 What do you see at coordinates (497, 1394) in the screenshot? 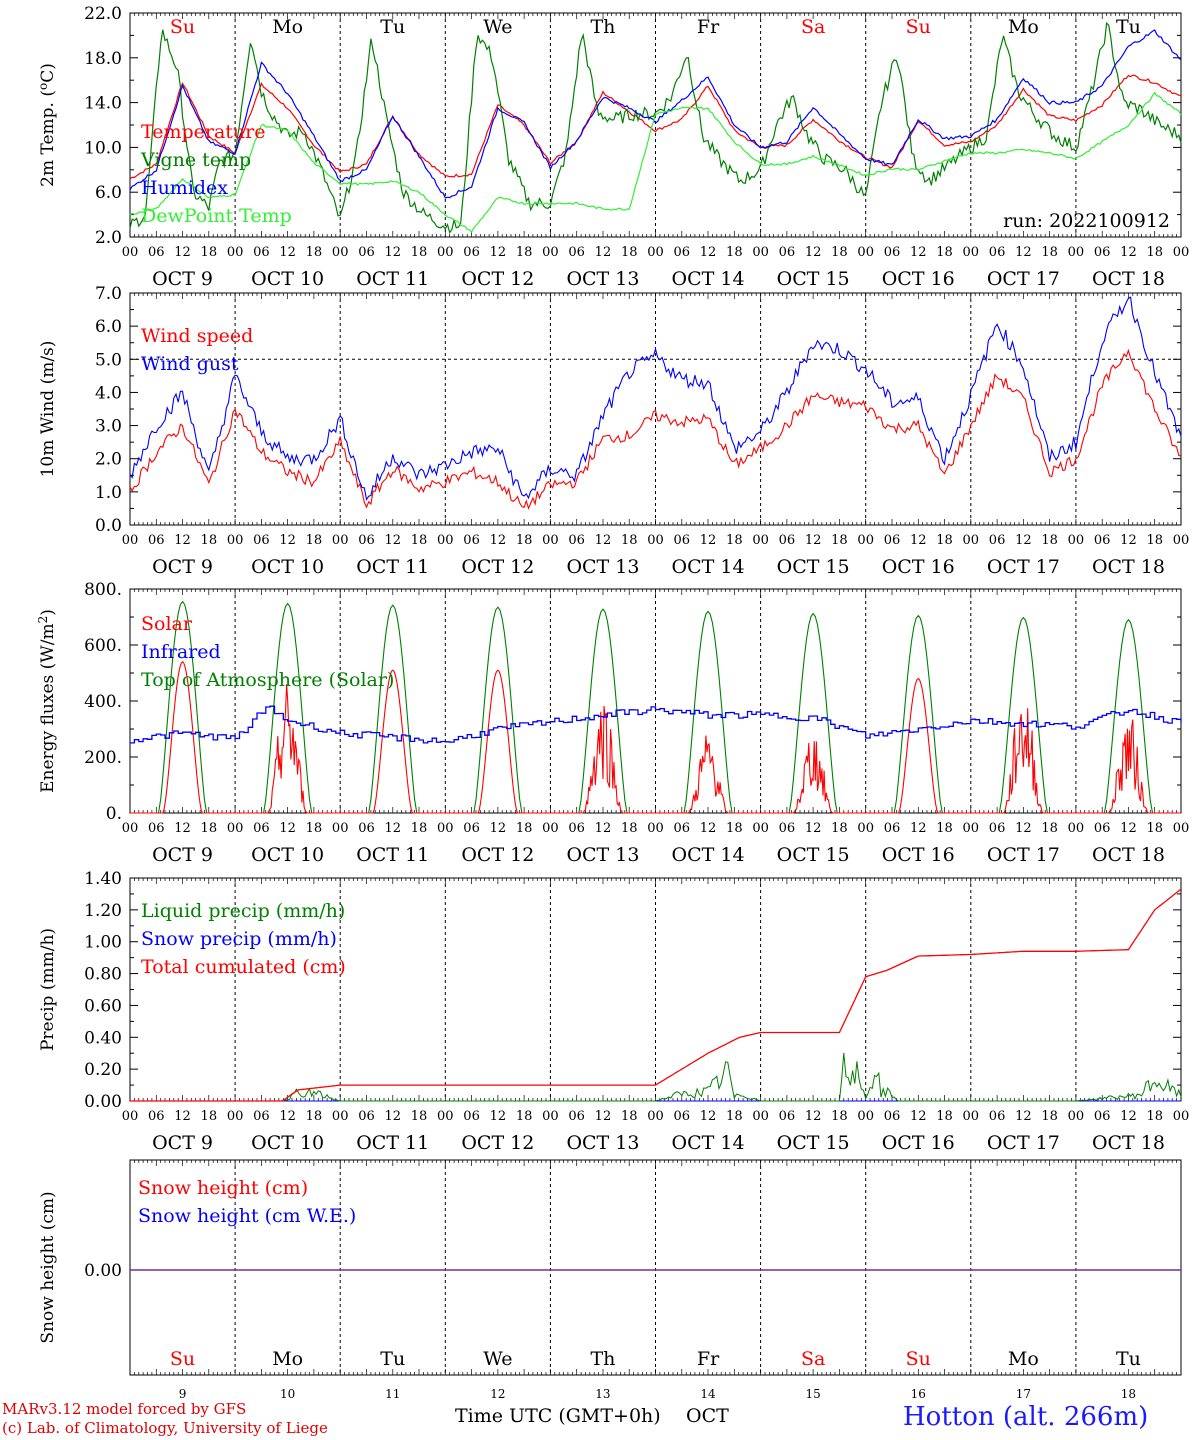
I see `day-number-label: 12` at bounding box center [497, 1394].